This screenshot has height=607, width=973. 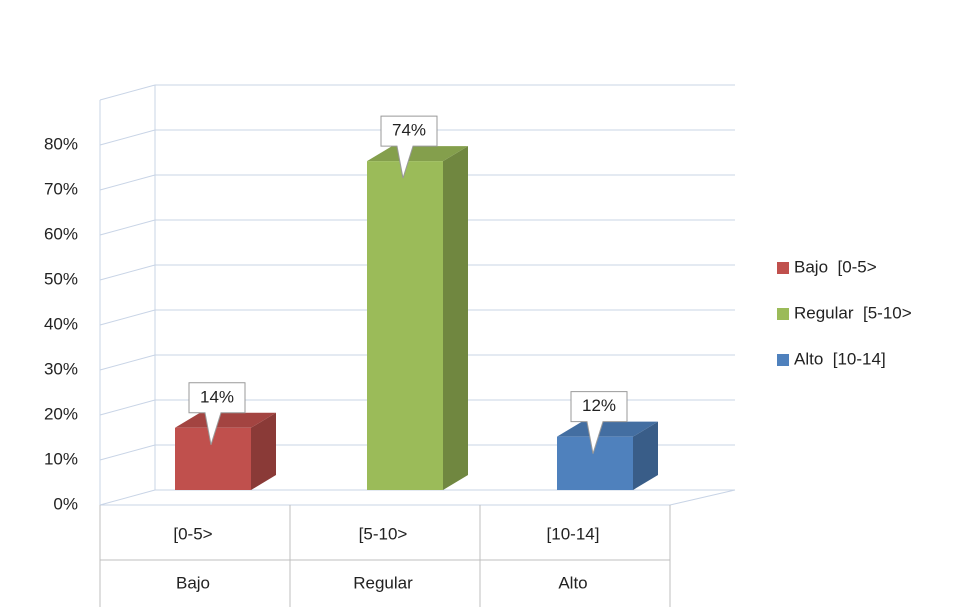 I want to click on y-tick-label: 70%, so click(x=61, y=188).